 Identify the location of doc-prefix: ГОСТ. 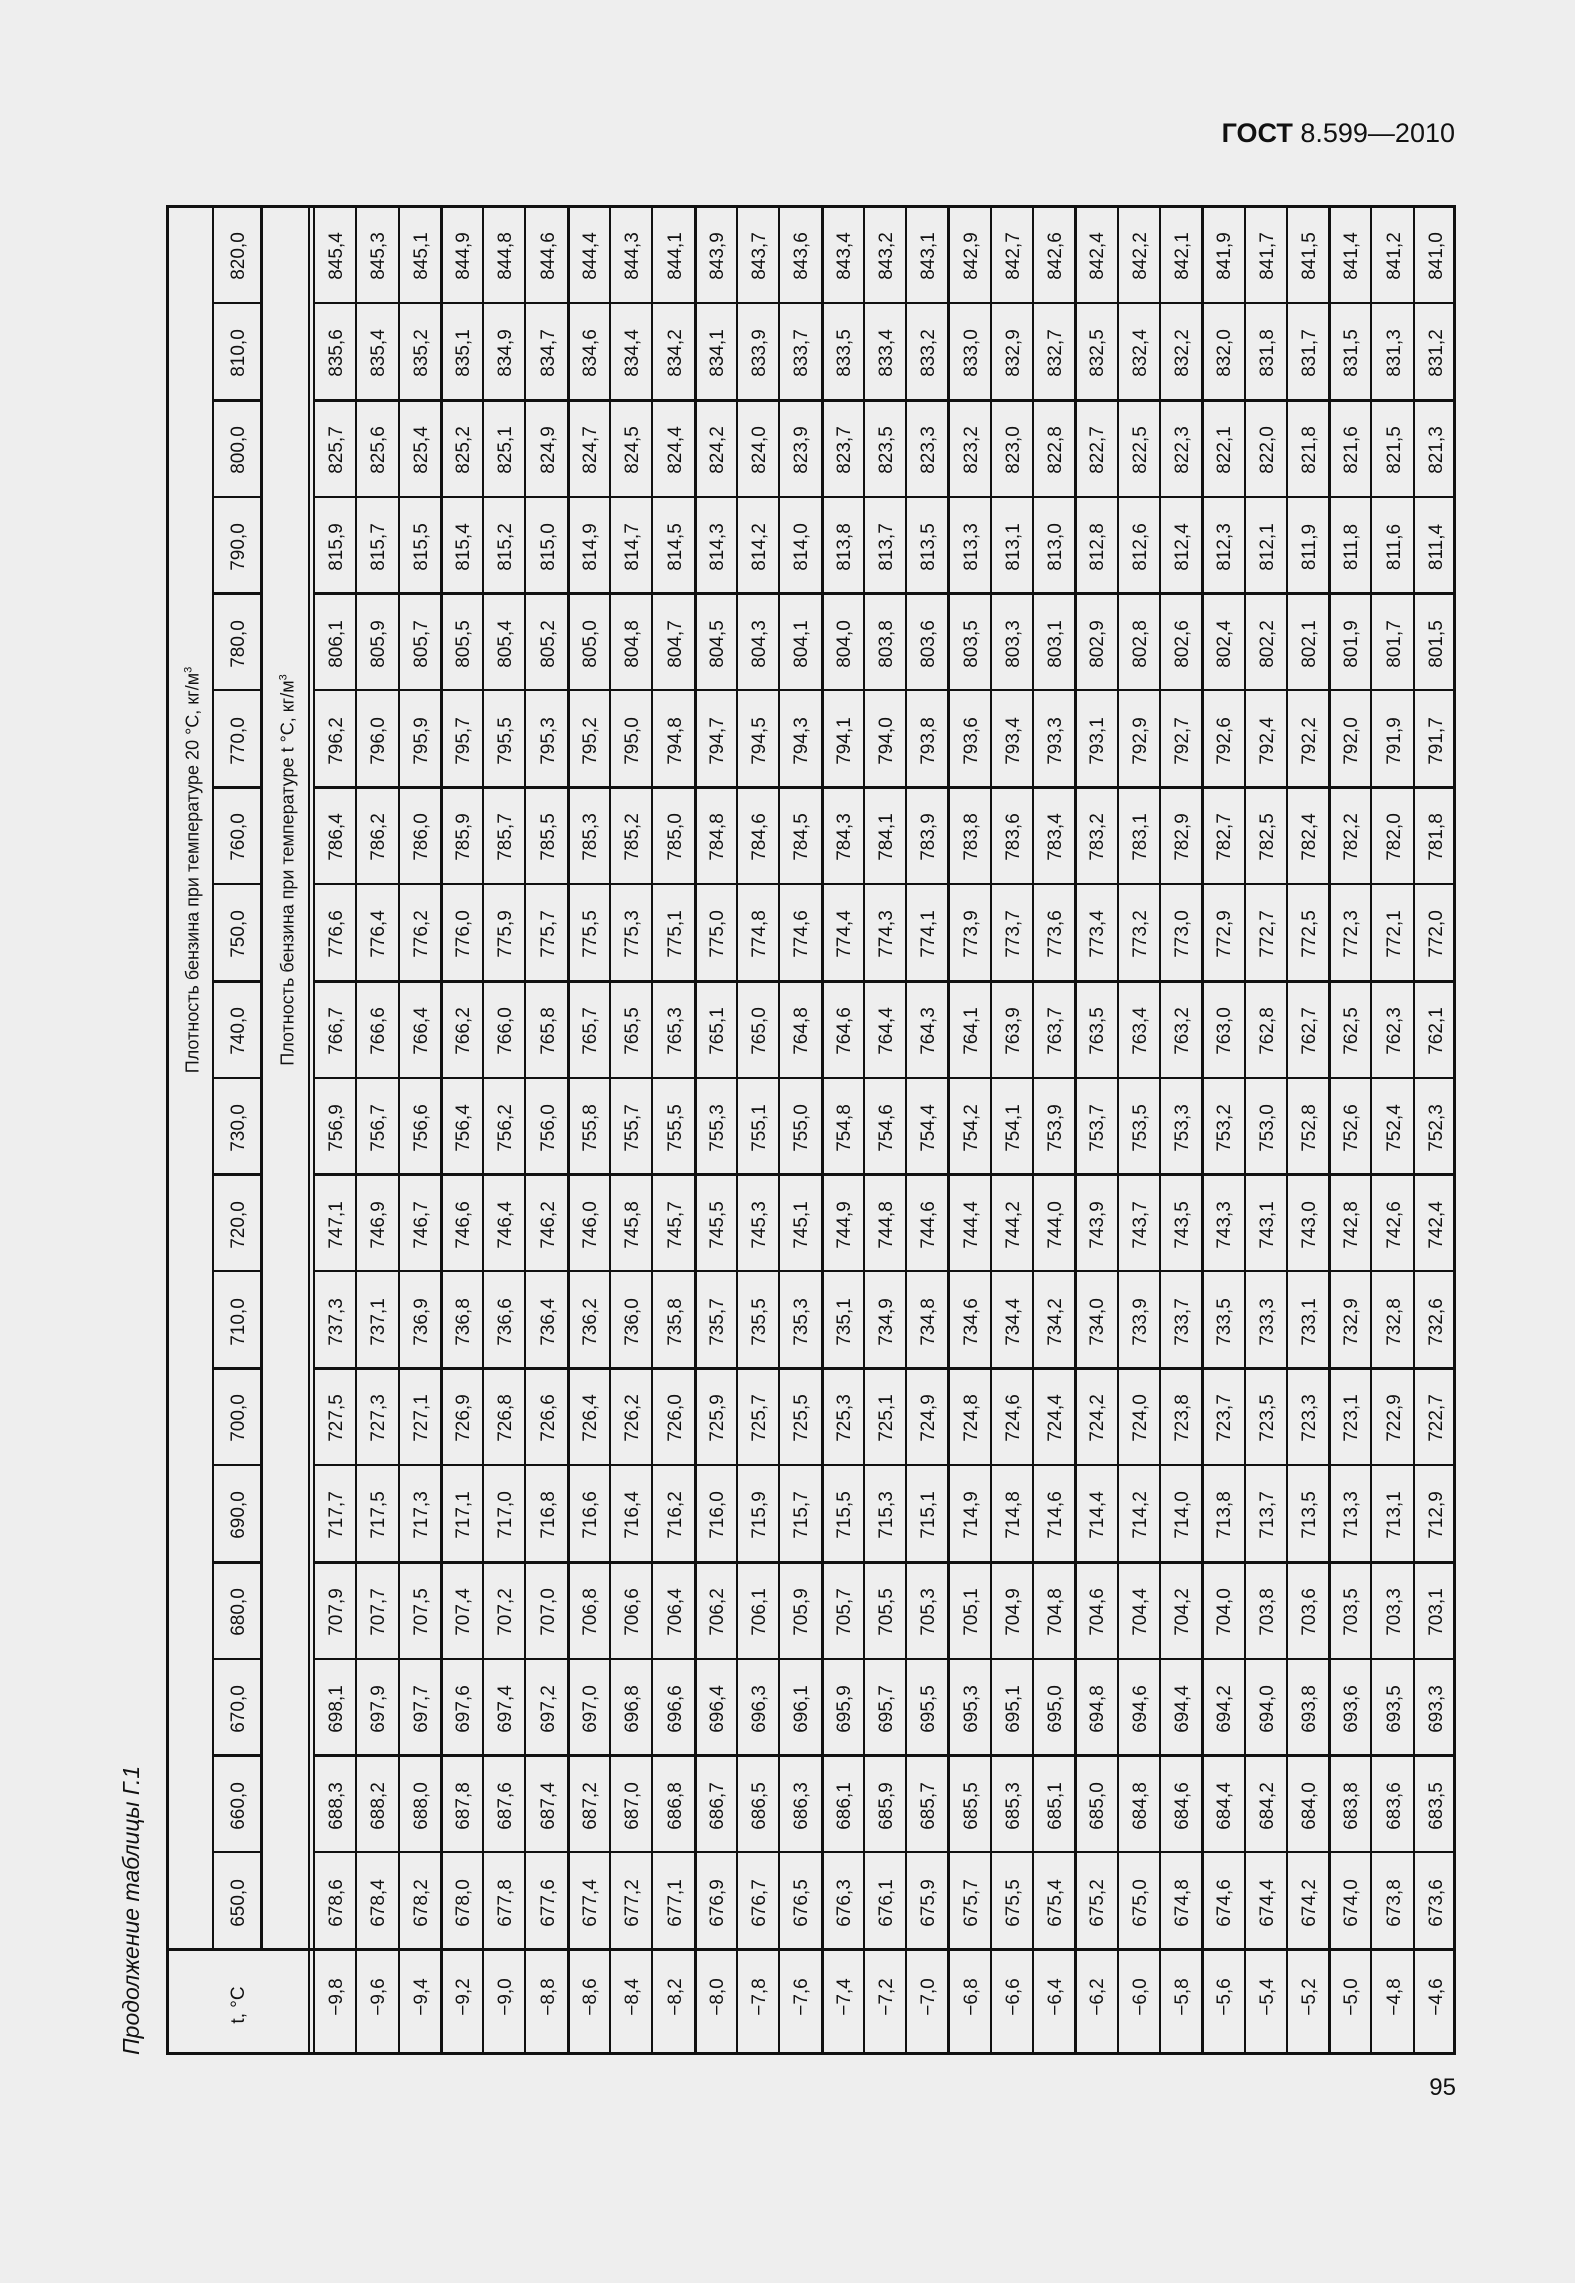
(1257, 133).